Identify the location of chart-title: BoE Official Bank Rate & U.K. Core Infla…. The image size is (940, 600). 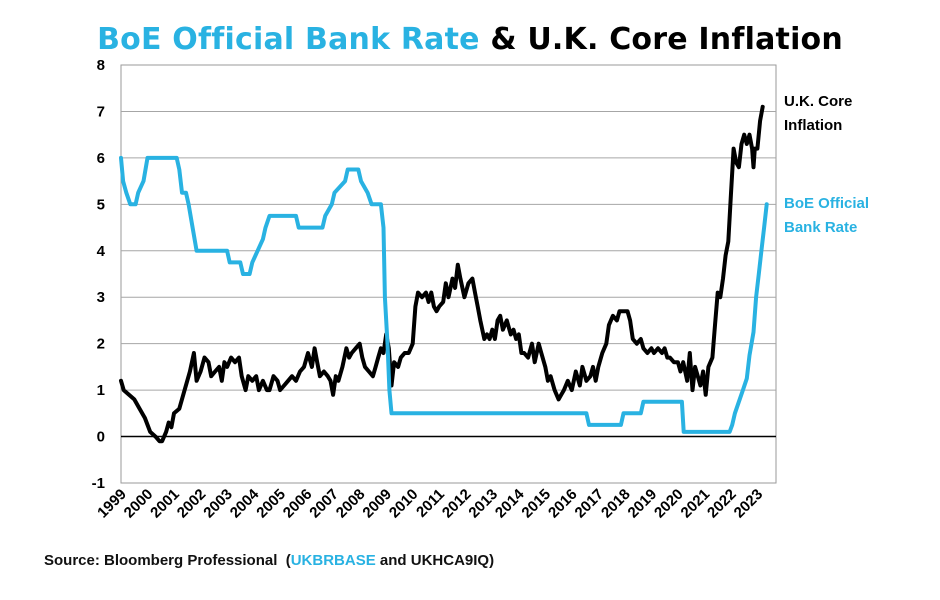
(470, 39).